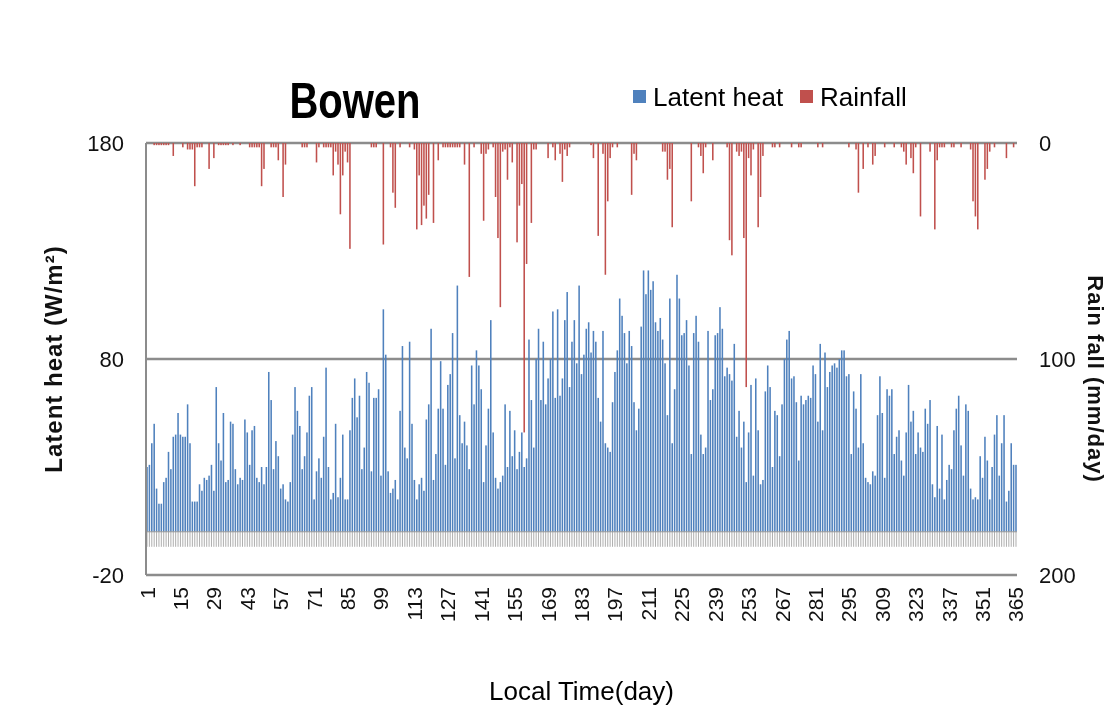 This screenshot has width=1108, height=722. What do you see at coordinates (414, 604) in the screenshot?
I see `x-tick-label: 113` at bounding box center [414, 604].